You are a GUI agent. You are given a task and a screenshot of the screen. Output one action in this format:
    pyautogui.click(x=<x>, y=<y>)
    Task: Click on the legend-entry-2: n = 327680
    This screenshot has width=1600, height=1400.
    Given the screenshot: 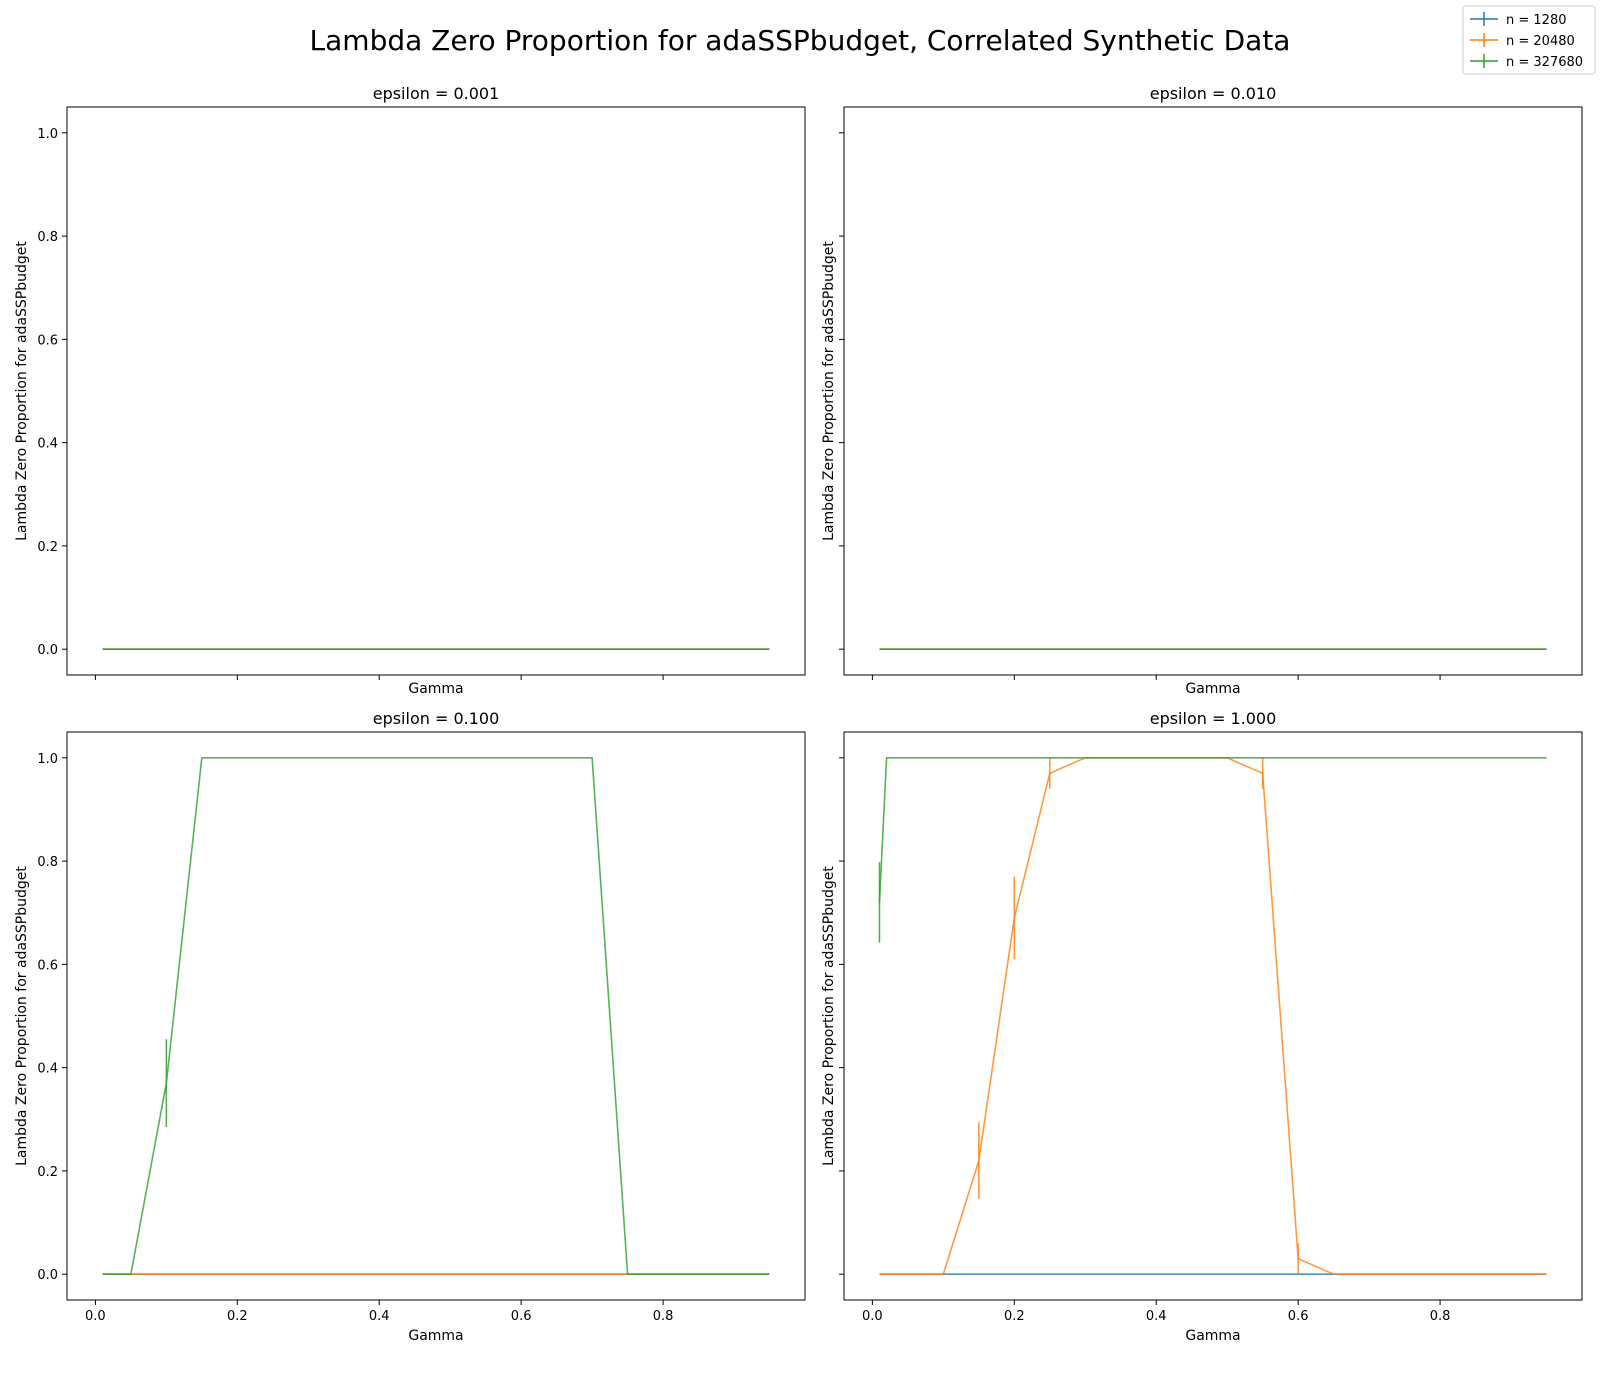 What is the action you would take?
    pyautogui.click(x=1526, y=62)
    